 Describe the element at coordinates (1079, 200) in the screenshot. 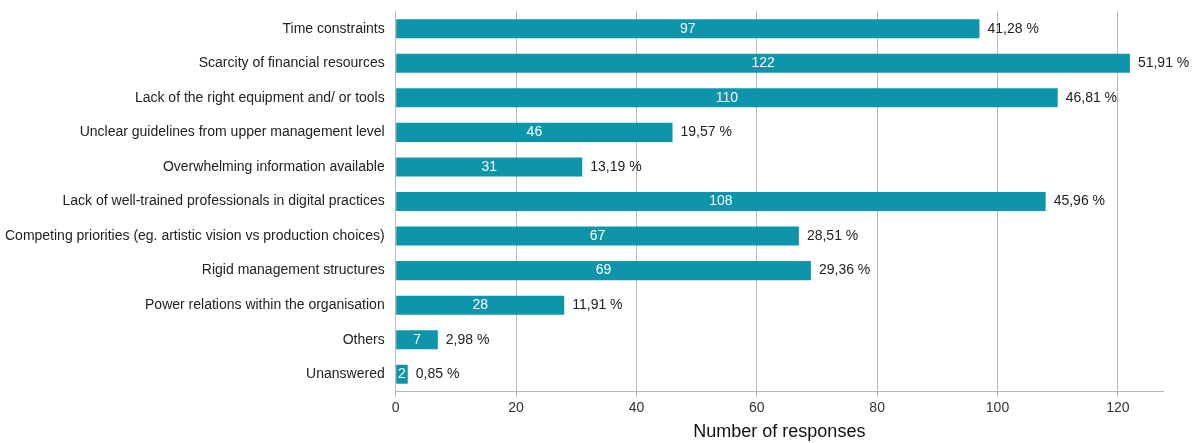

I see `annotation: 45,96 %` at that location.